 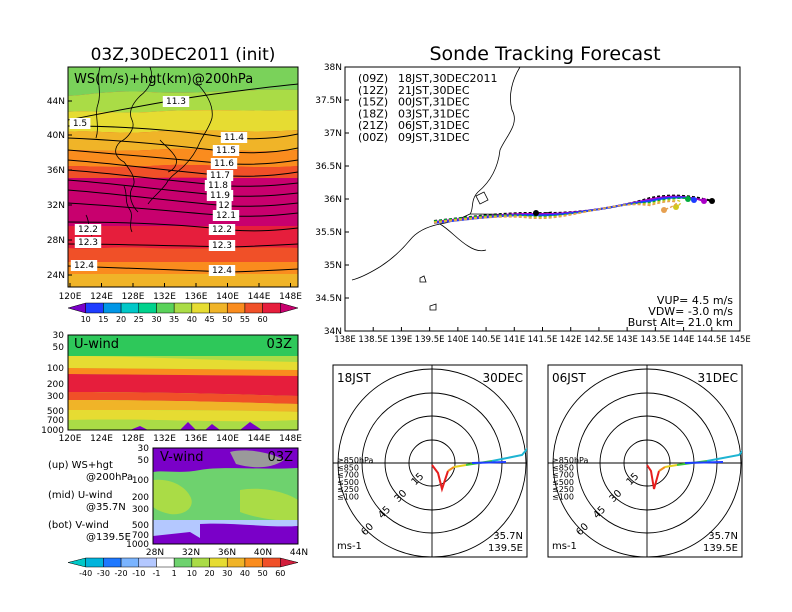 What do you see at coordinates (328, 167) in the screenshot?
I see `map-lat-tick: 36.5N` at bounding box center [328, 167].